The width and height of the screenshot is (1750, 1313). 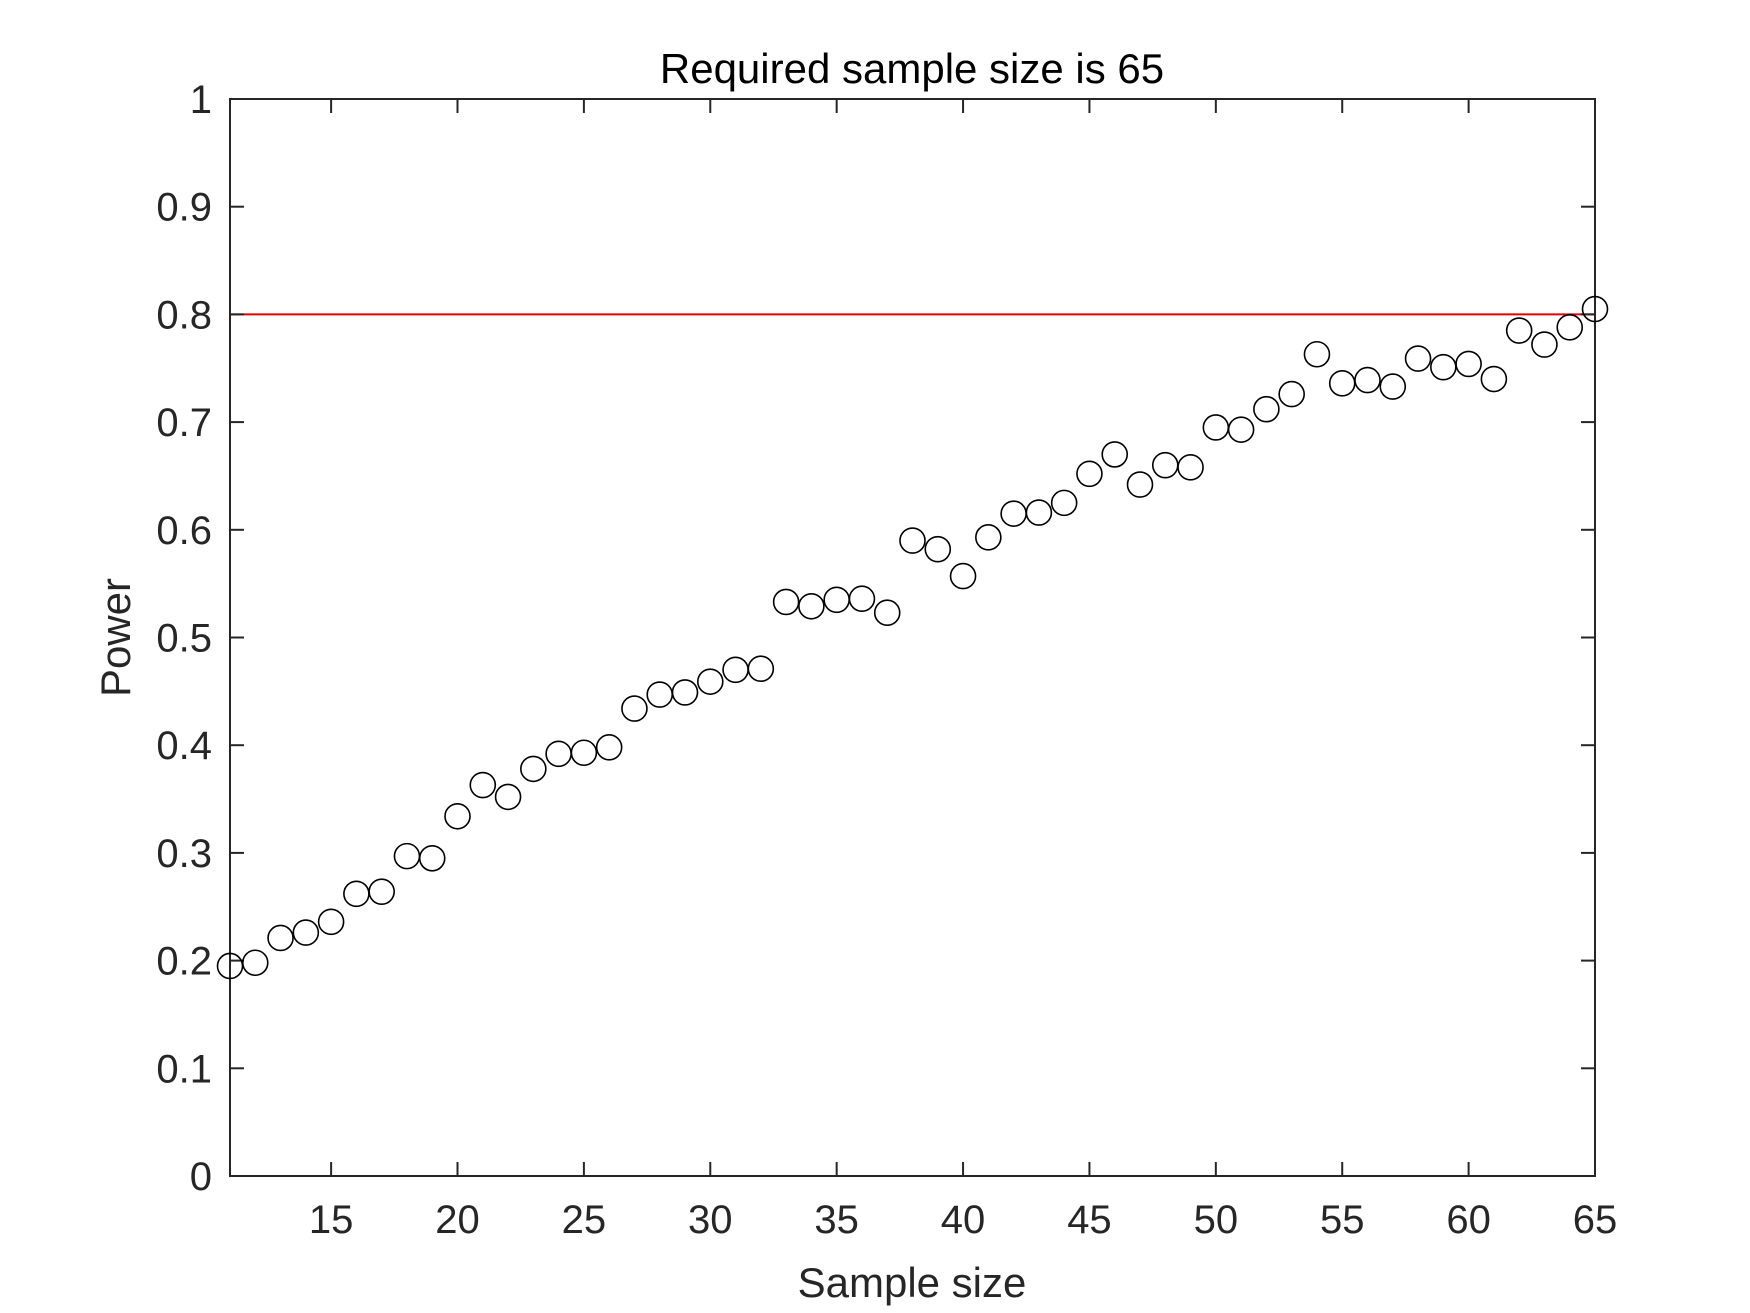 What do you see at coordinates (457, 1220) in the screenshot?
I see `x-tick-label: 20` at bounding box center [457, 1220].